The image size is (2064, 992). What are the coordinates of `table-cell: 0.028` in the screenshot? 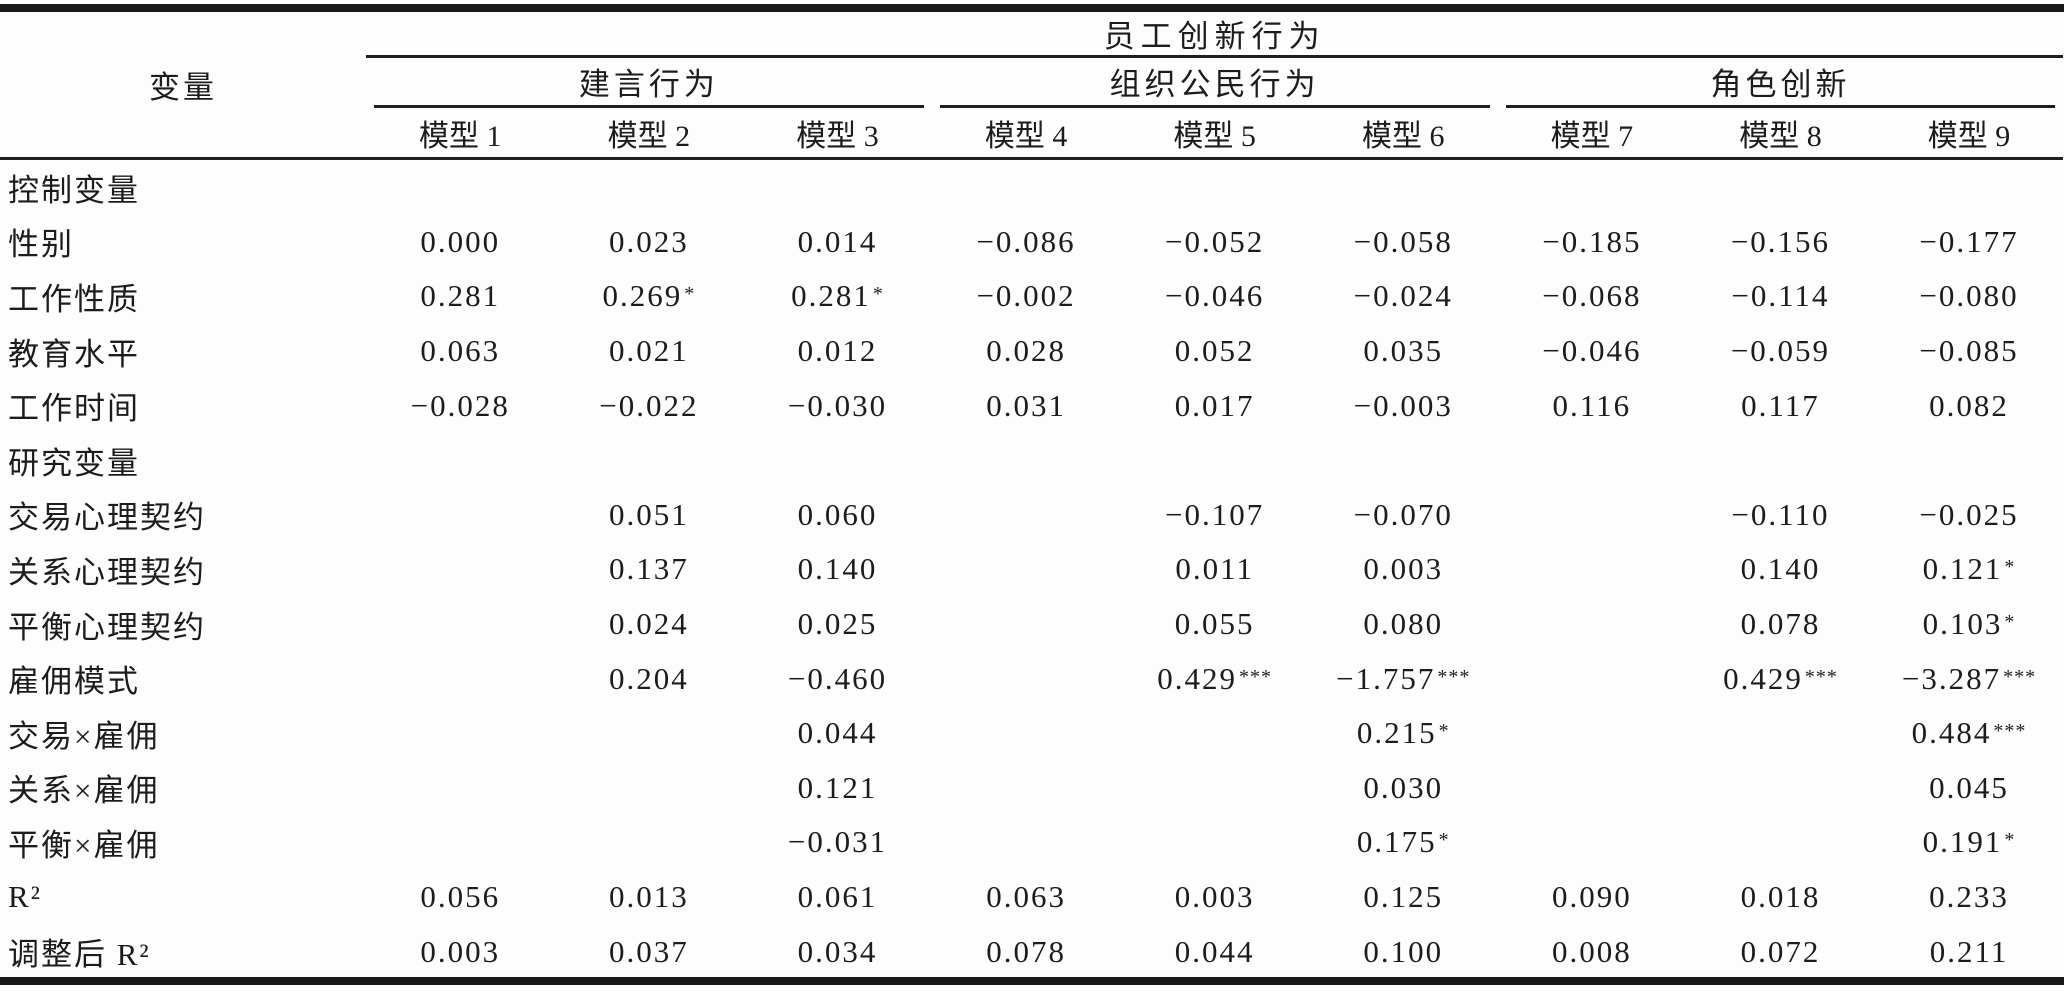 It's located at (1026, 351).